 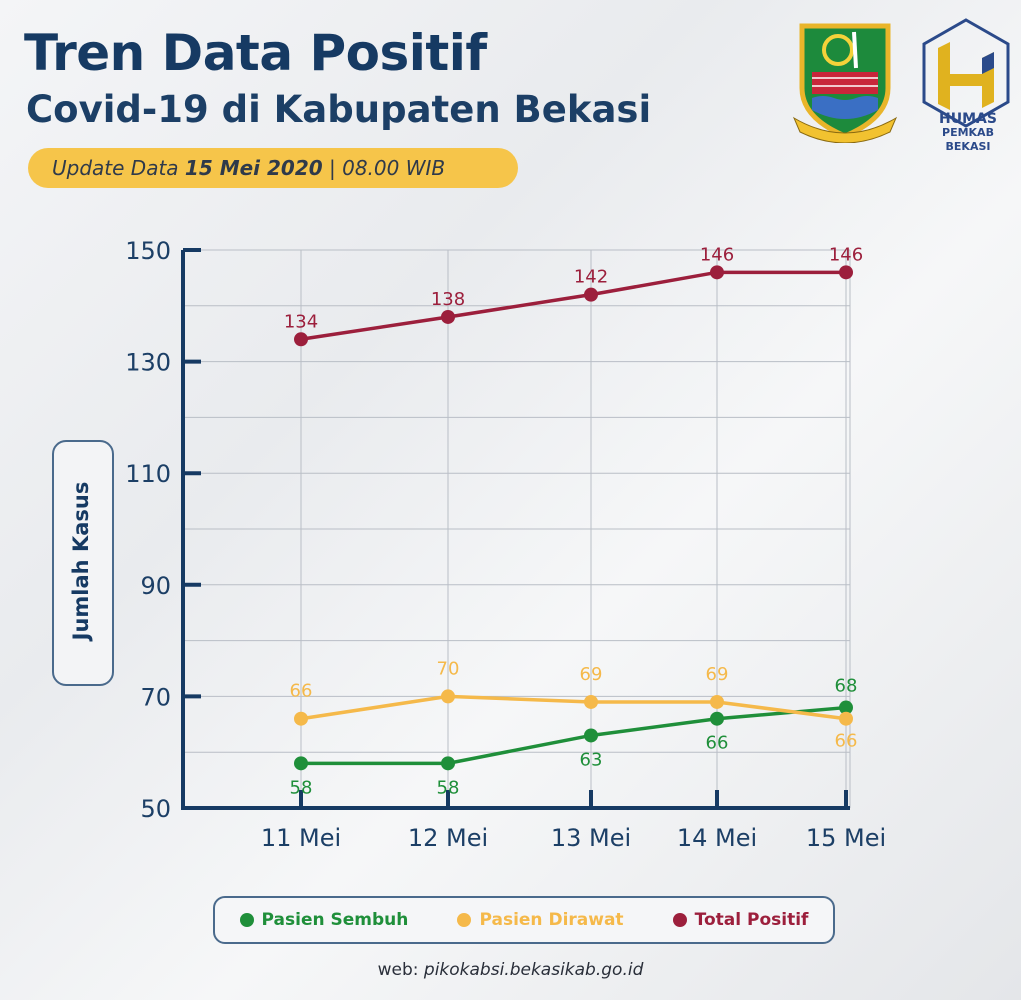 I want to click on x-tick-label: 14 Mei, so click(x=717, y=838).